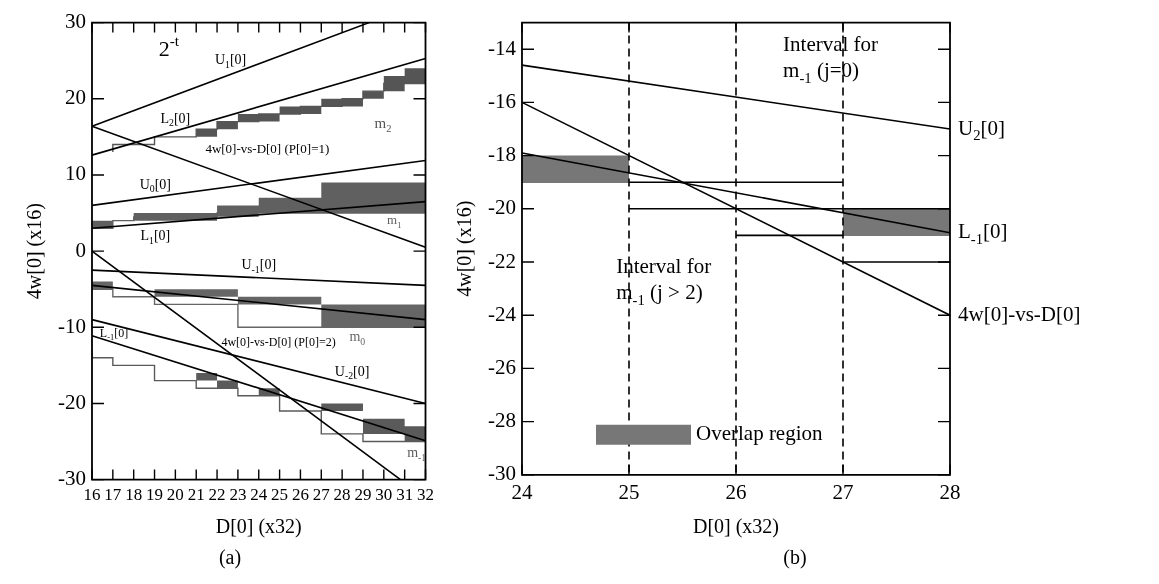  What do you see at coordinates (795, 557) in the screenshot?
I see `text: (b)` at bounding box center [795, 557].